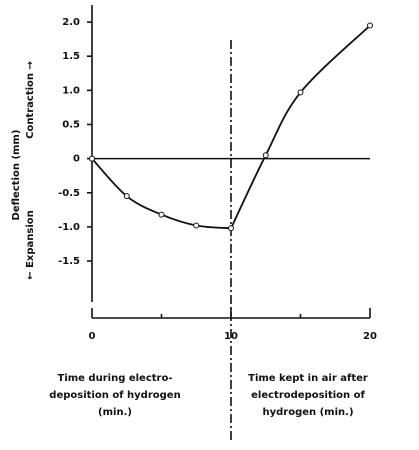 This screenshot has width=419, height=450. What do you see at coordinates (115, 412) in the screenshot?
I see `caption-left: (min.)` at bounding box center [115, 412].